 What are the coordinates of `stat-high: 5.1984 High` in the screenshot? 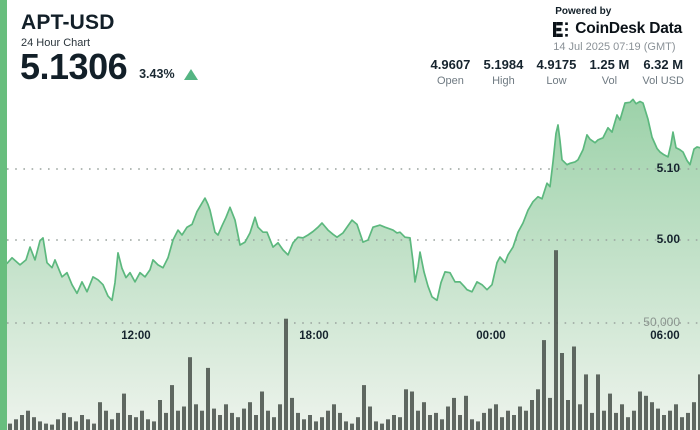 It's located at (503, 72).